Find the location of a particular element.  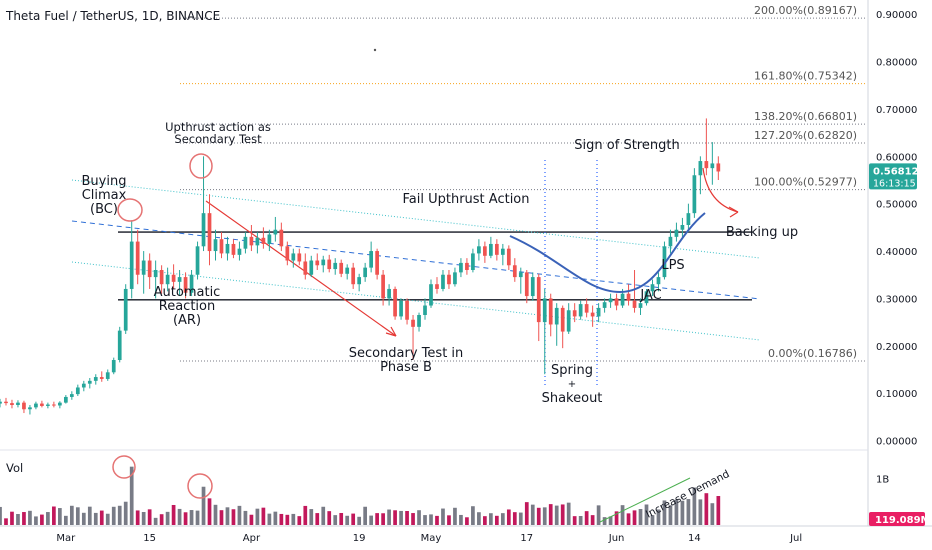

secondary-test-line is located at coordinates (301, 268).